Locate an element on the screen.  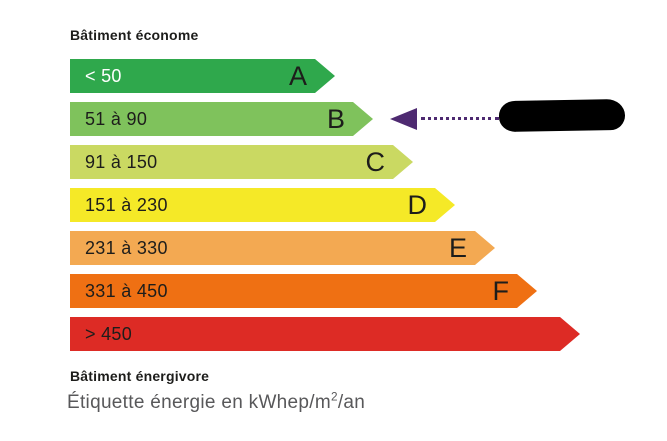
energy-band-a: < 50 A is located at coordinates (202, 76).